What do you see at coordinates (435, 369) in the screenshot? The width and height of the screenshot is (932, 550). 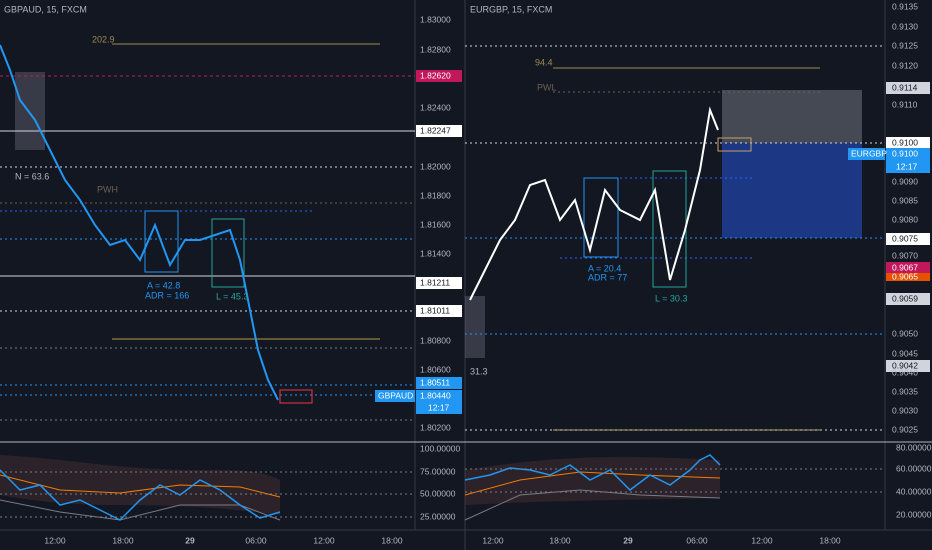 I see `price-tick: 1.80600` at bounding box center [435, 369].